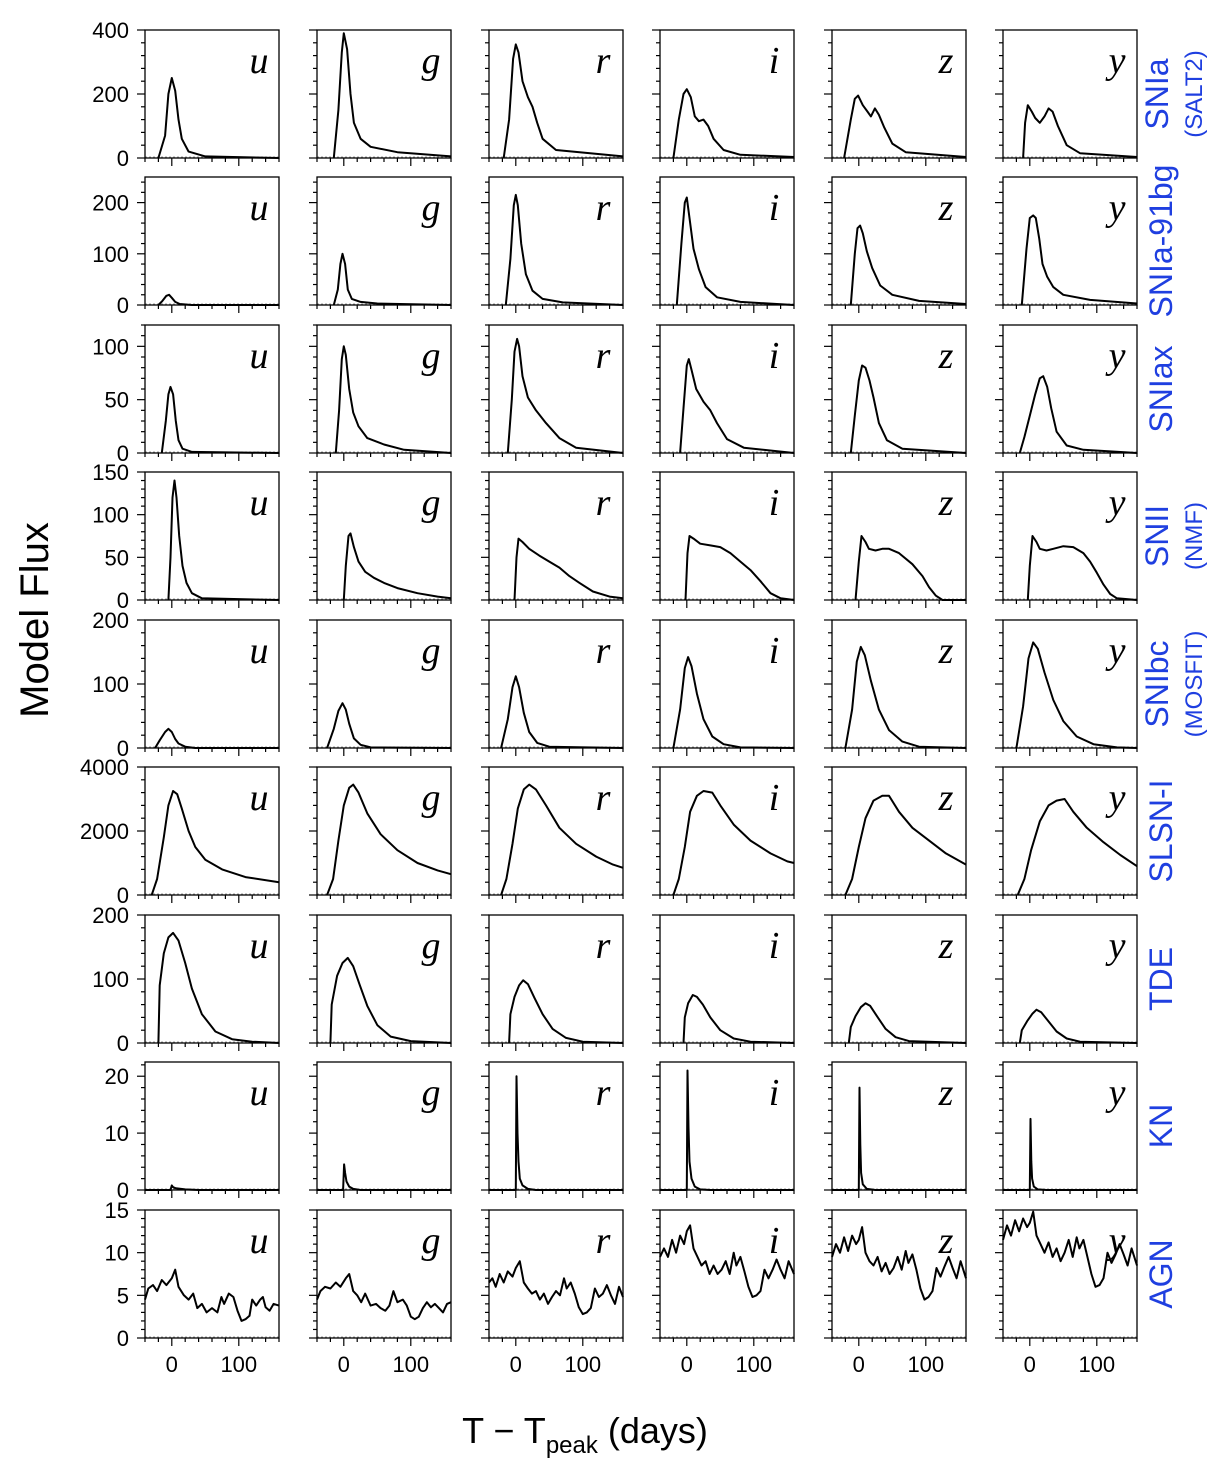 This screenshot has height=1470, width=1228. I want to click on y-tick-label: 10, so click(117, 1133).